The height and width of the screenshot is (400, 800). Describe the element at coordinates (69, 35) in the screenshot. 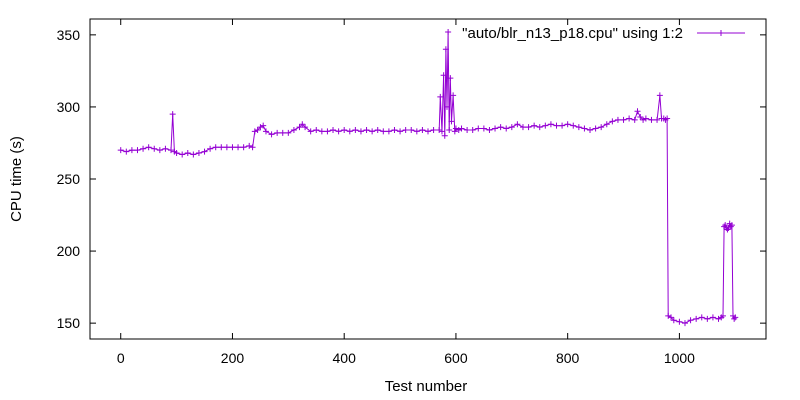

I see `y-tick-label: 350` at that location.